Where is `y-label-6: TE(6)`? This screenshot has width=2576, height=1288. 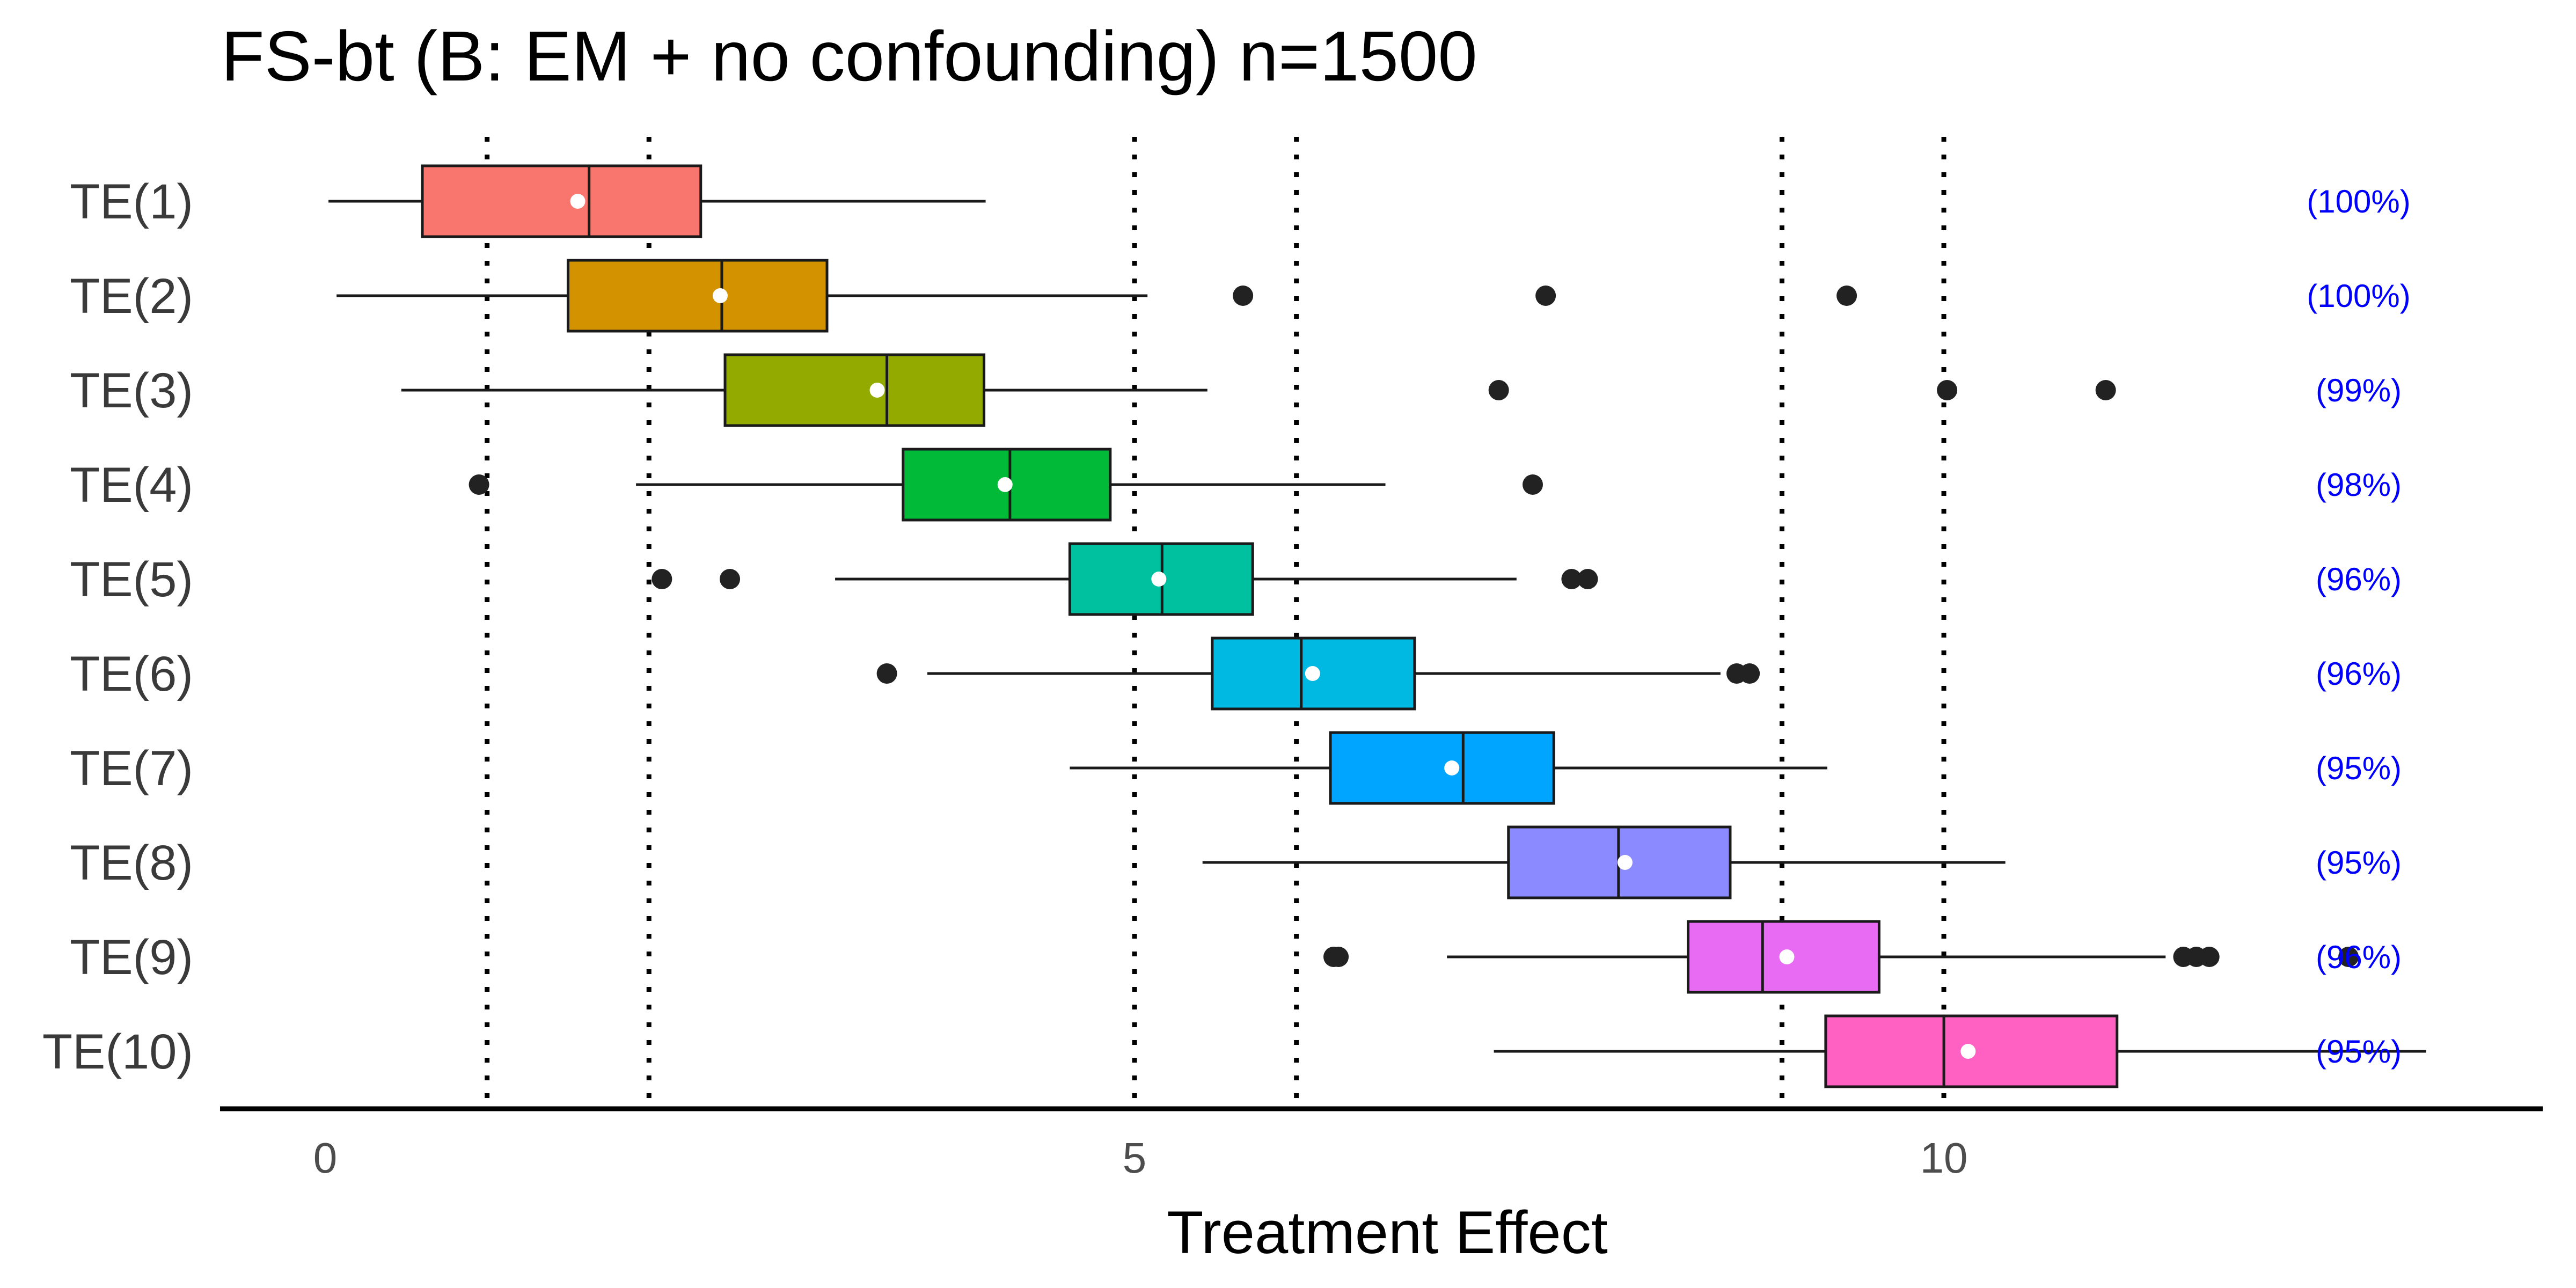
y-label-6: TE(6) is located at coordinates (131, 674).